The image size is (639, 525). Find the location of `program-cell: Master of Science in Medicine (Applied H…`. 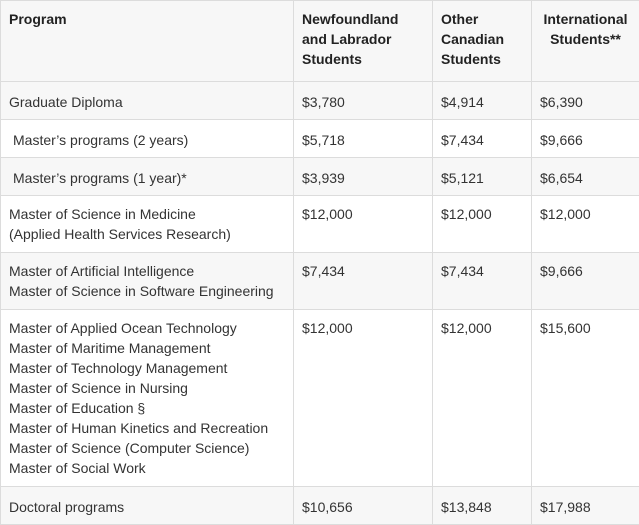

program-cell: Master of Science in Medicine (Applied H… is located at coordinates (147, 224).